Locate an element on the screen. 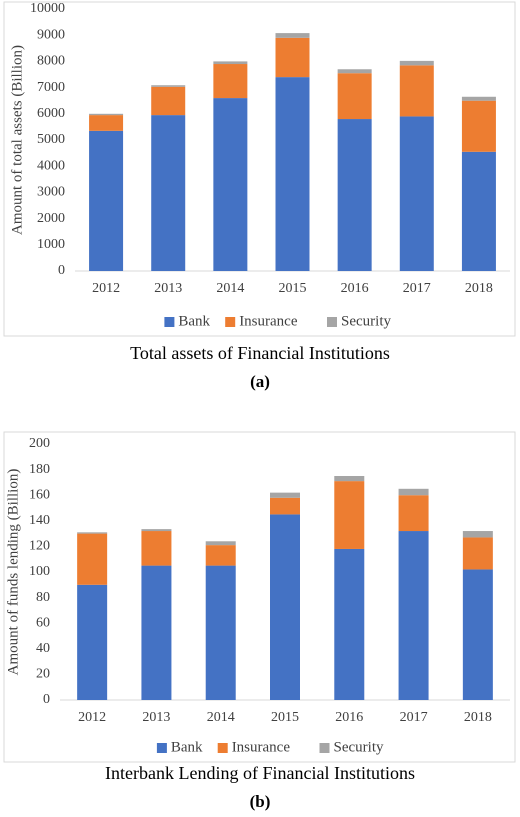 Image resolution: width=520 pixels, height=817 pixels. y-tick-label: 7000 is located at coordinates (51, 87).